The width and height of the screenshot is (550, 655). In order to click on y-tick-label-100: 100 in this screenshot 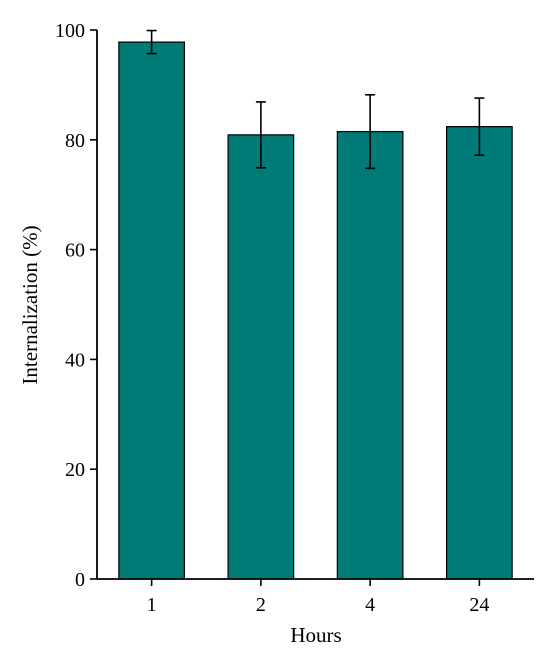, I will do `click(70, 31)`.